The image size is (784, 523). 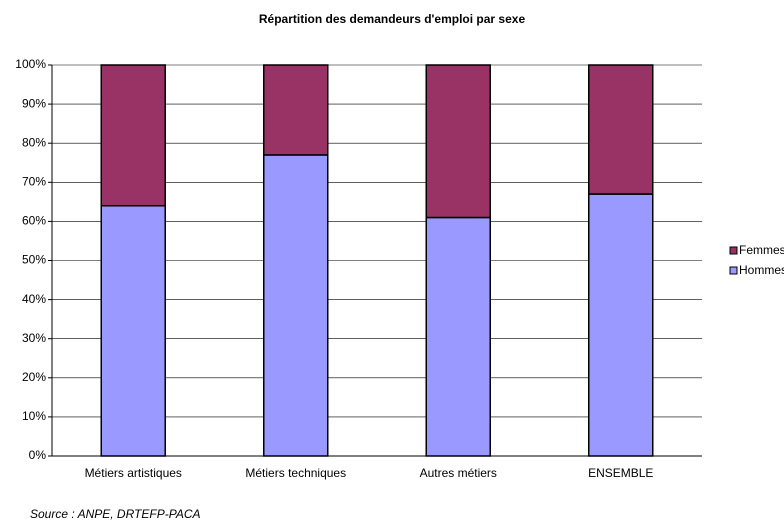 What do you see at coordinates (34, 181) in the screenshot?
I see `y-tick-label: 70%` at bounding box center [34, 181].